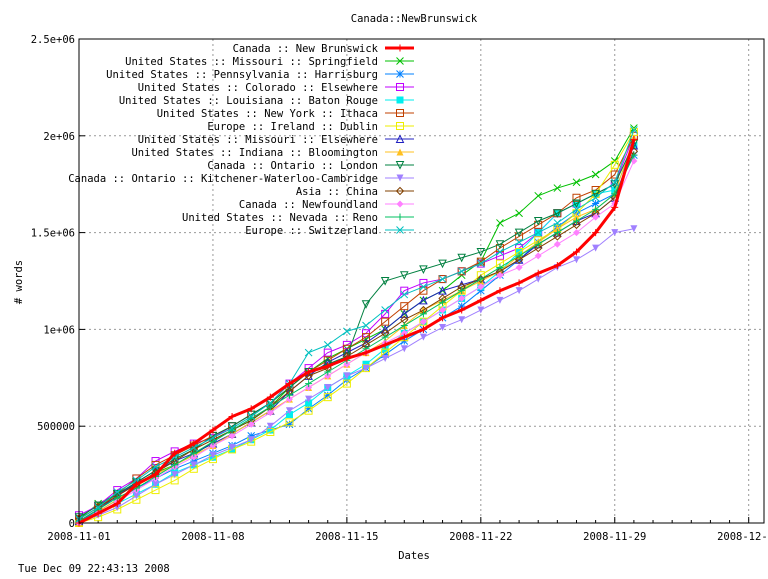 Image resolution: width=768 pixels, height=579 pixels. Describe the element at coordinates (258, 88) in the screenshot. I see `legend-label: United States :: Colorado :: Elsewhere` at that location.